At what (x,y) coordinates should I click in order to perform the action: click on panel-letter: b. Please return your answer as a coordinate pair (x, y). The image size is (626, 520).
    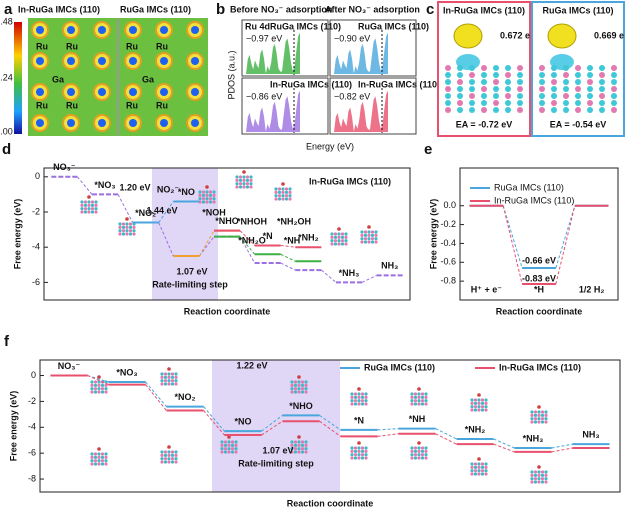
    Looking at the image, I should click on (220, 9).